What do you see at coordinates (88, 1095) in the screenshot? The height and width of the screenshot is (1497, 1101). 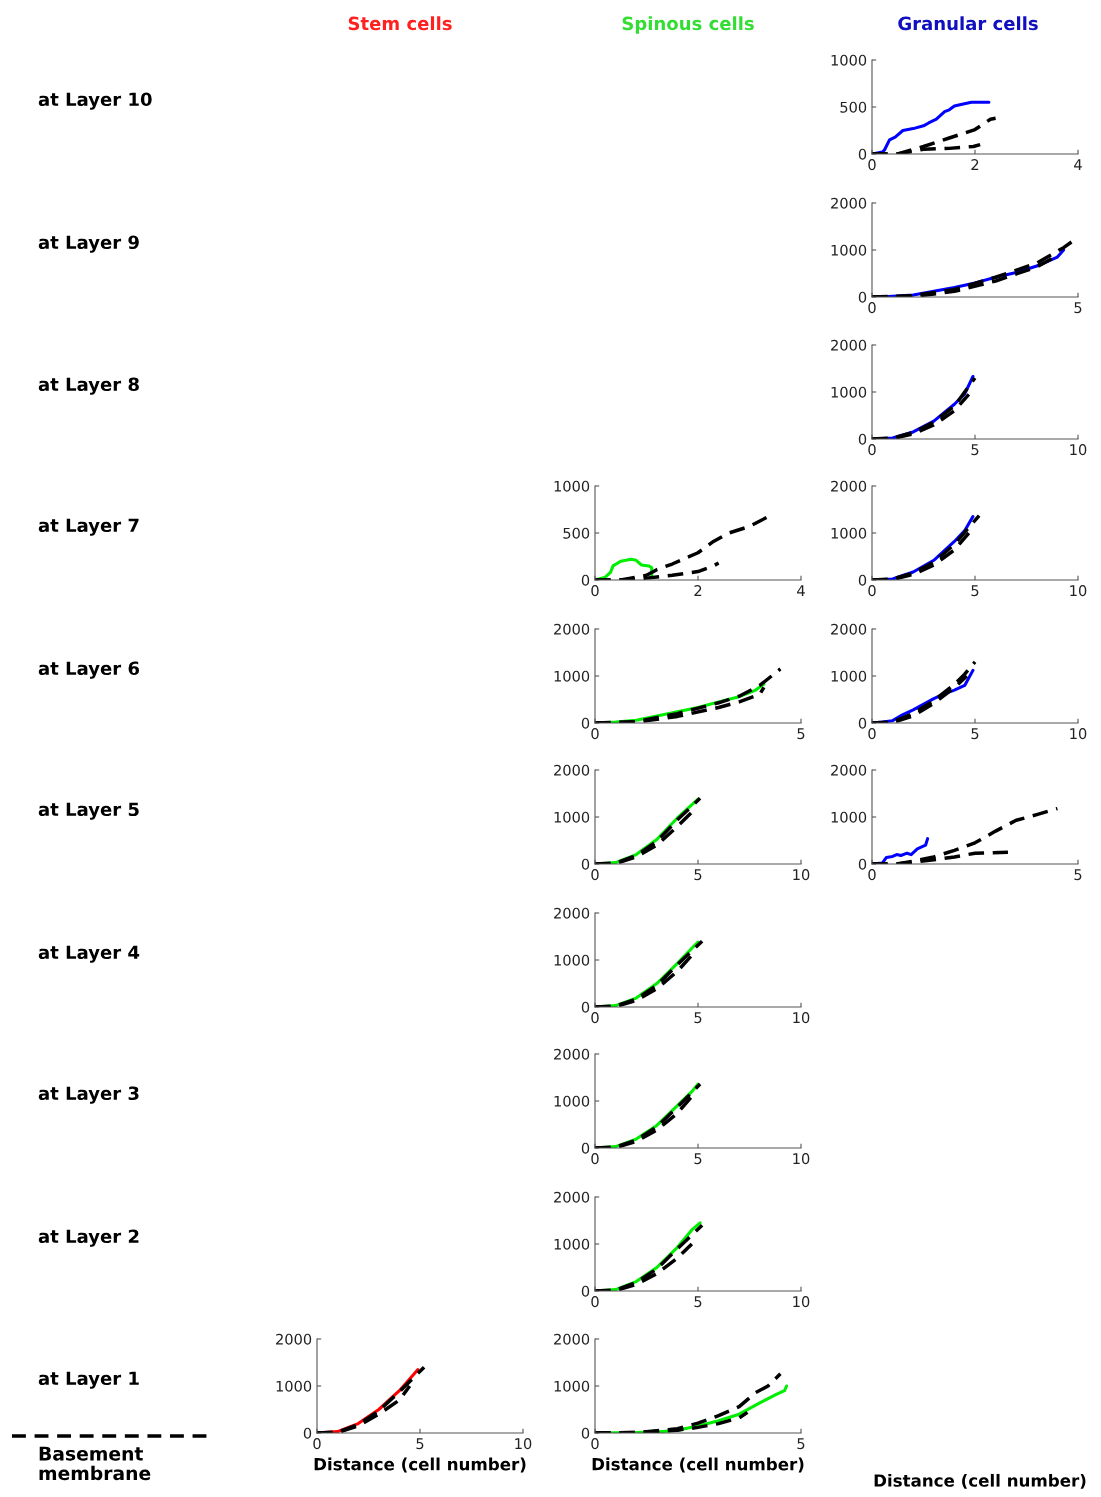 I see `text: at Layer 3` at bounding box center [88, 1095].